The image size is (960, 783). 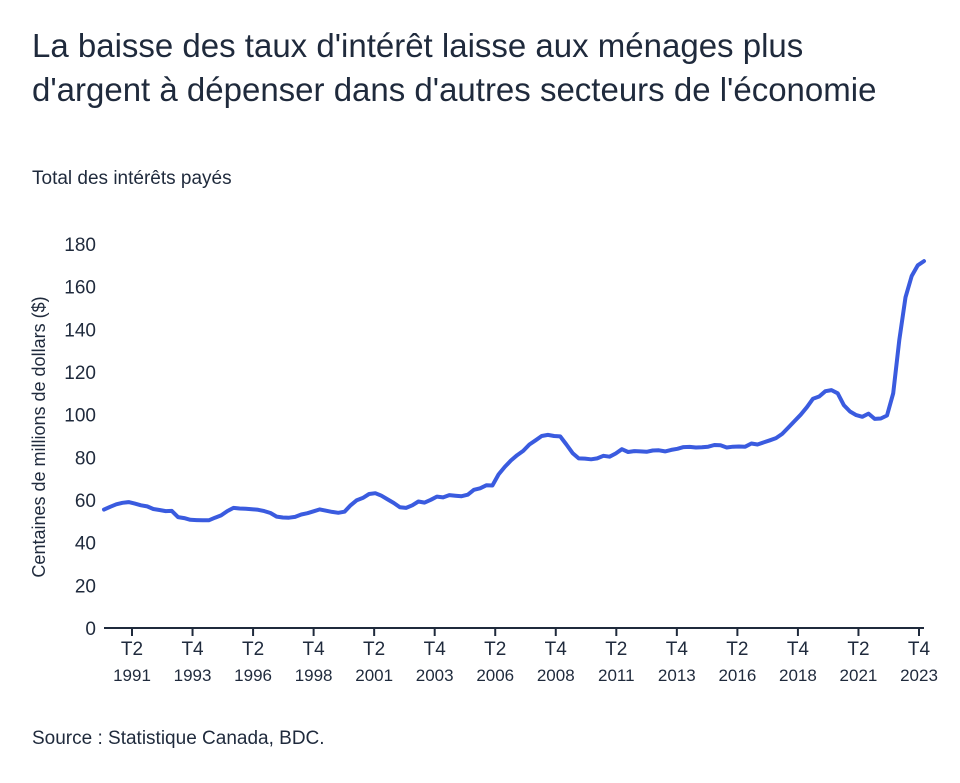 What do you see at coordinates (132, 675) in the screenshot?
I see `x-tick-label-year: 1991` at bounding box center [132, 675].